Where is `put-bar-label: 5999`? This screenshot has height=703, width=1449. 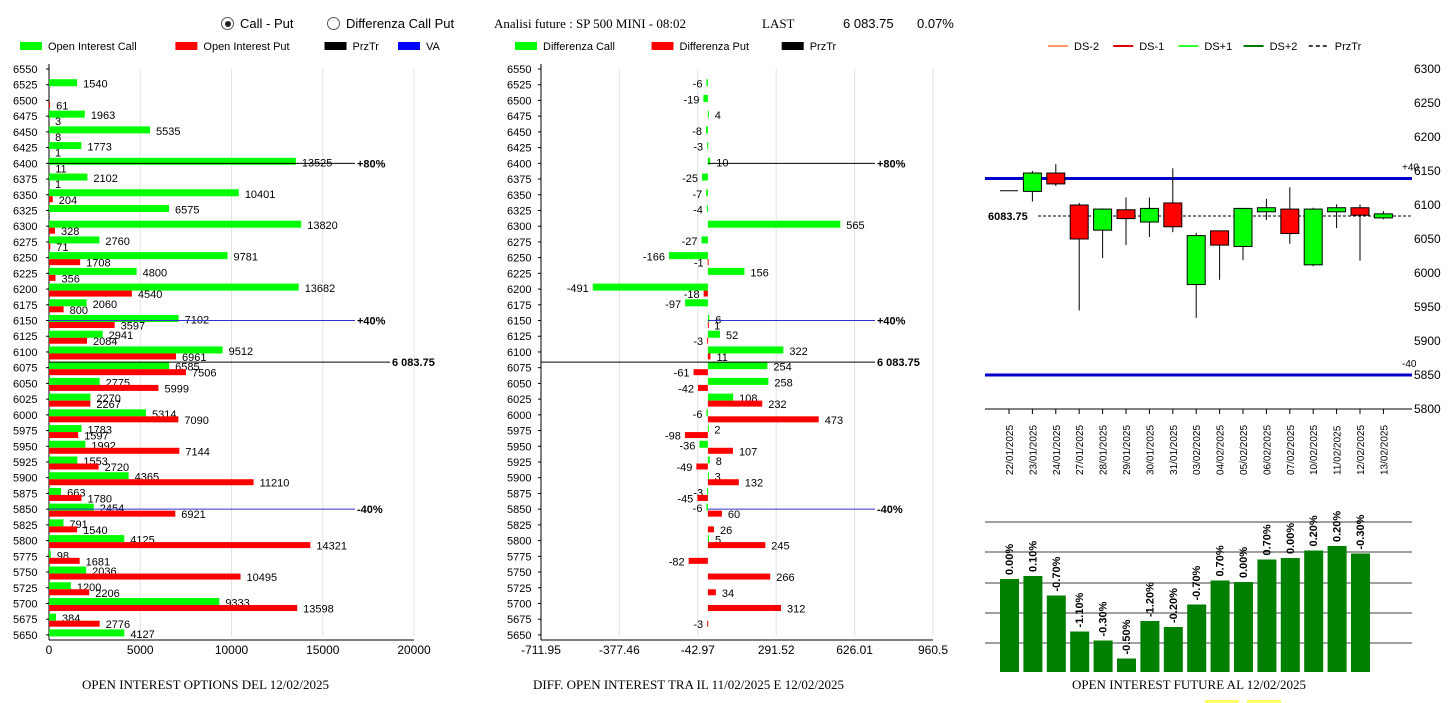
put-bar-label: 5999 is located at coordinates (176, 389).